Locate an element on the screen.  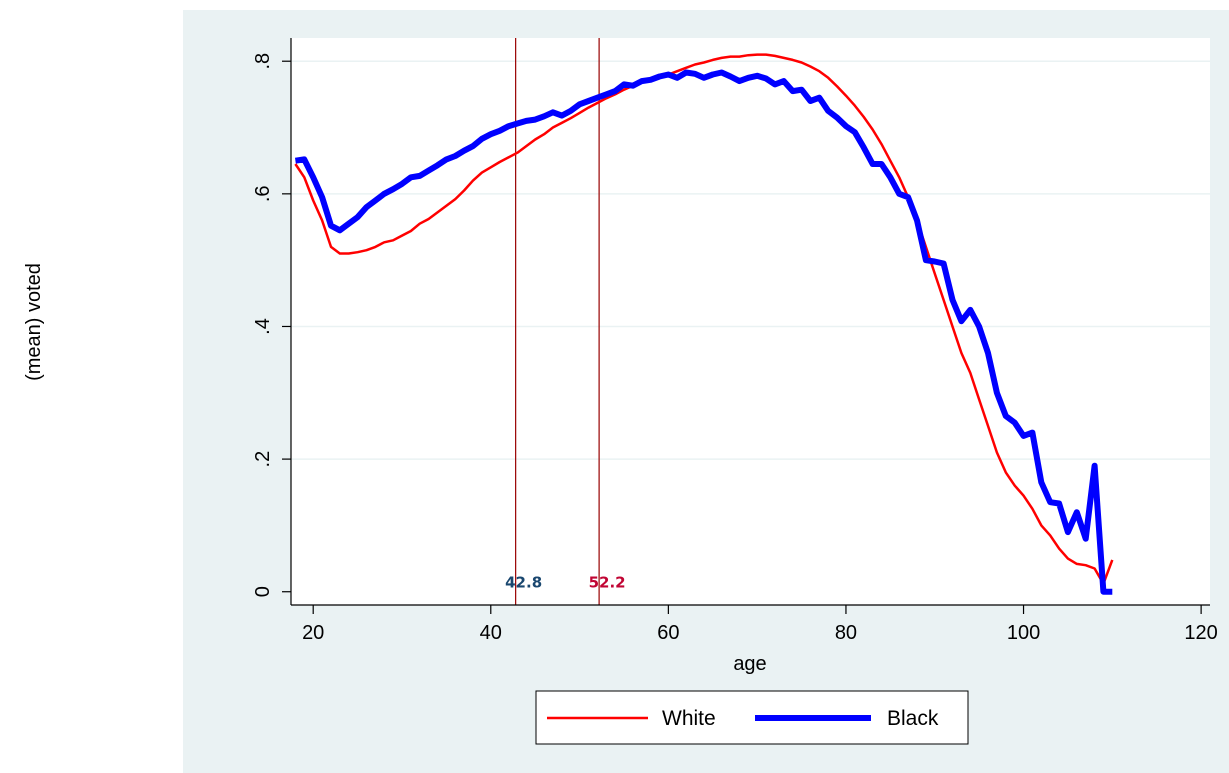
x-tick-label: 80 is located at coordinates (846, 633).